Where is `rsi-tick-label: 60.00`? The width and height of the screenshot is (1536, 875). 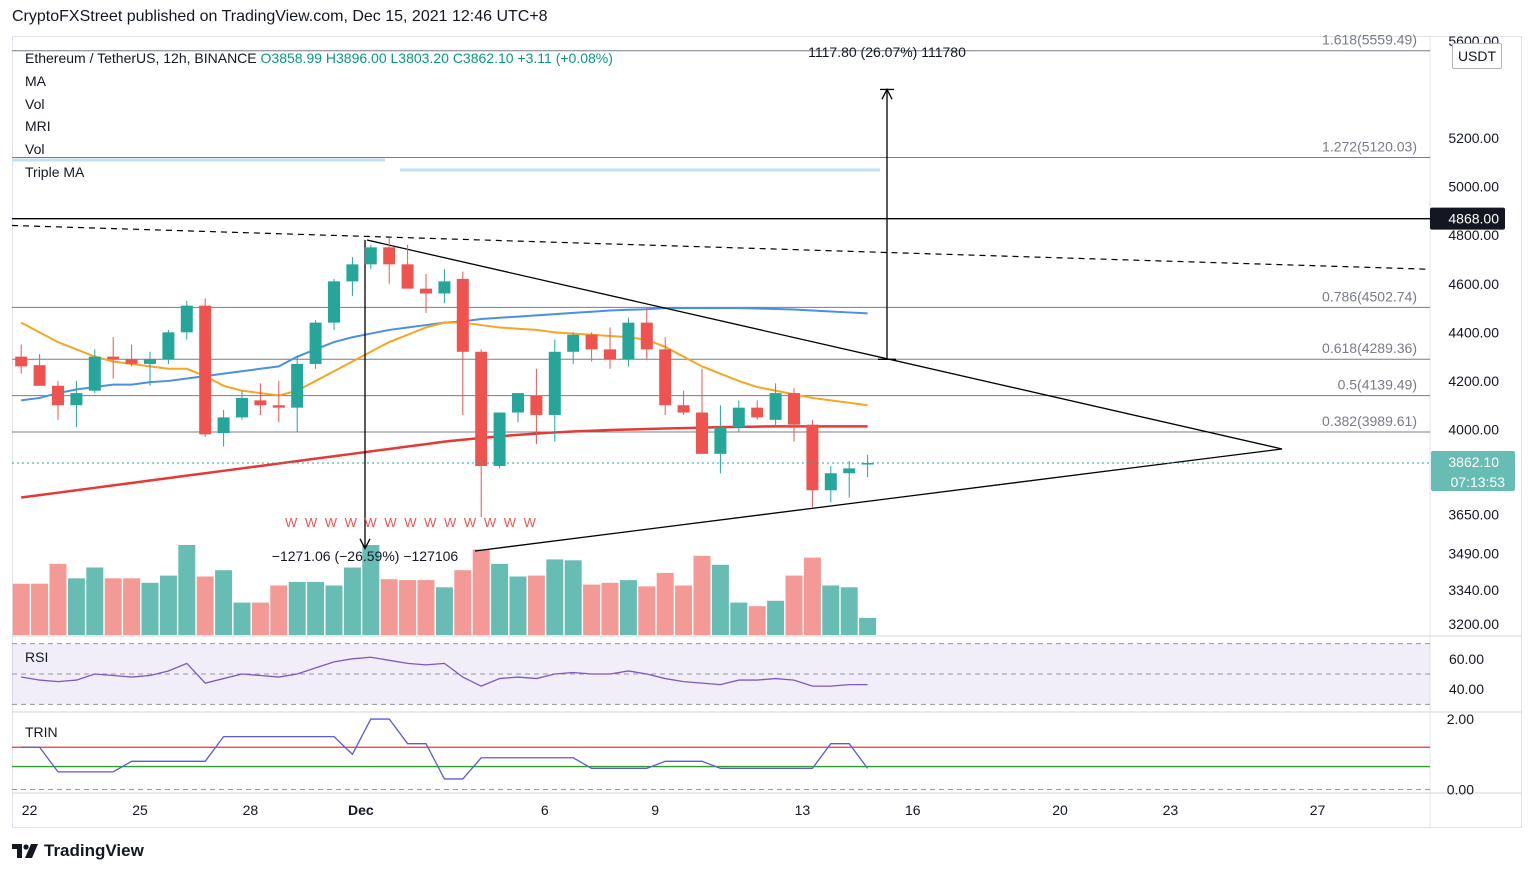 rsi-tick-label: 60.00 is located at coordinates (1466, 659).